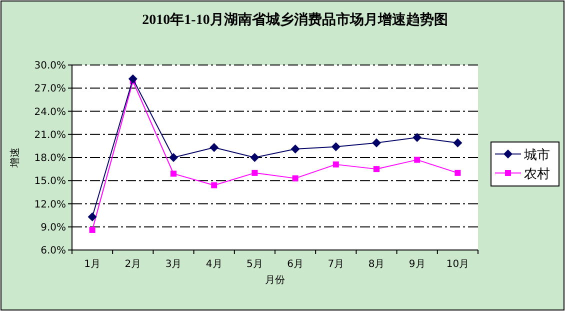 This screenshot has height=311, width=565. I want to click on x-tick-label: 9月, so click(417, 264).